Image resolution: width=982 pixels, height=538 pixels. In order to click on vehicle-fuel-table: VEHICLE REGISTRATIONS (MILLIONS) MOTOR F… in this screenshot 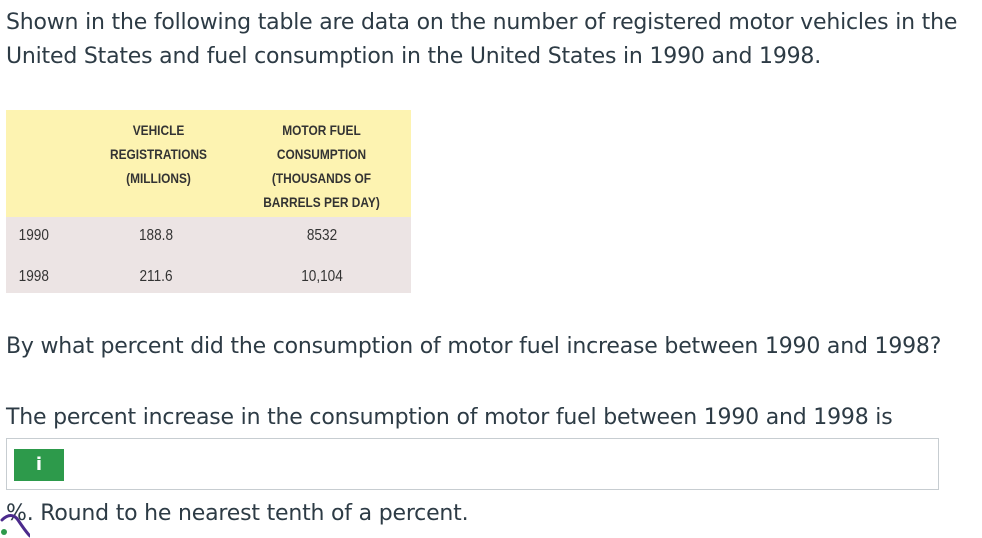, I will do `click(208, 201)`.